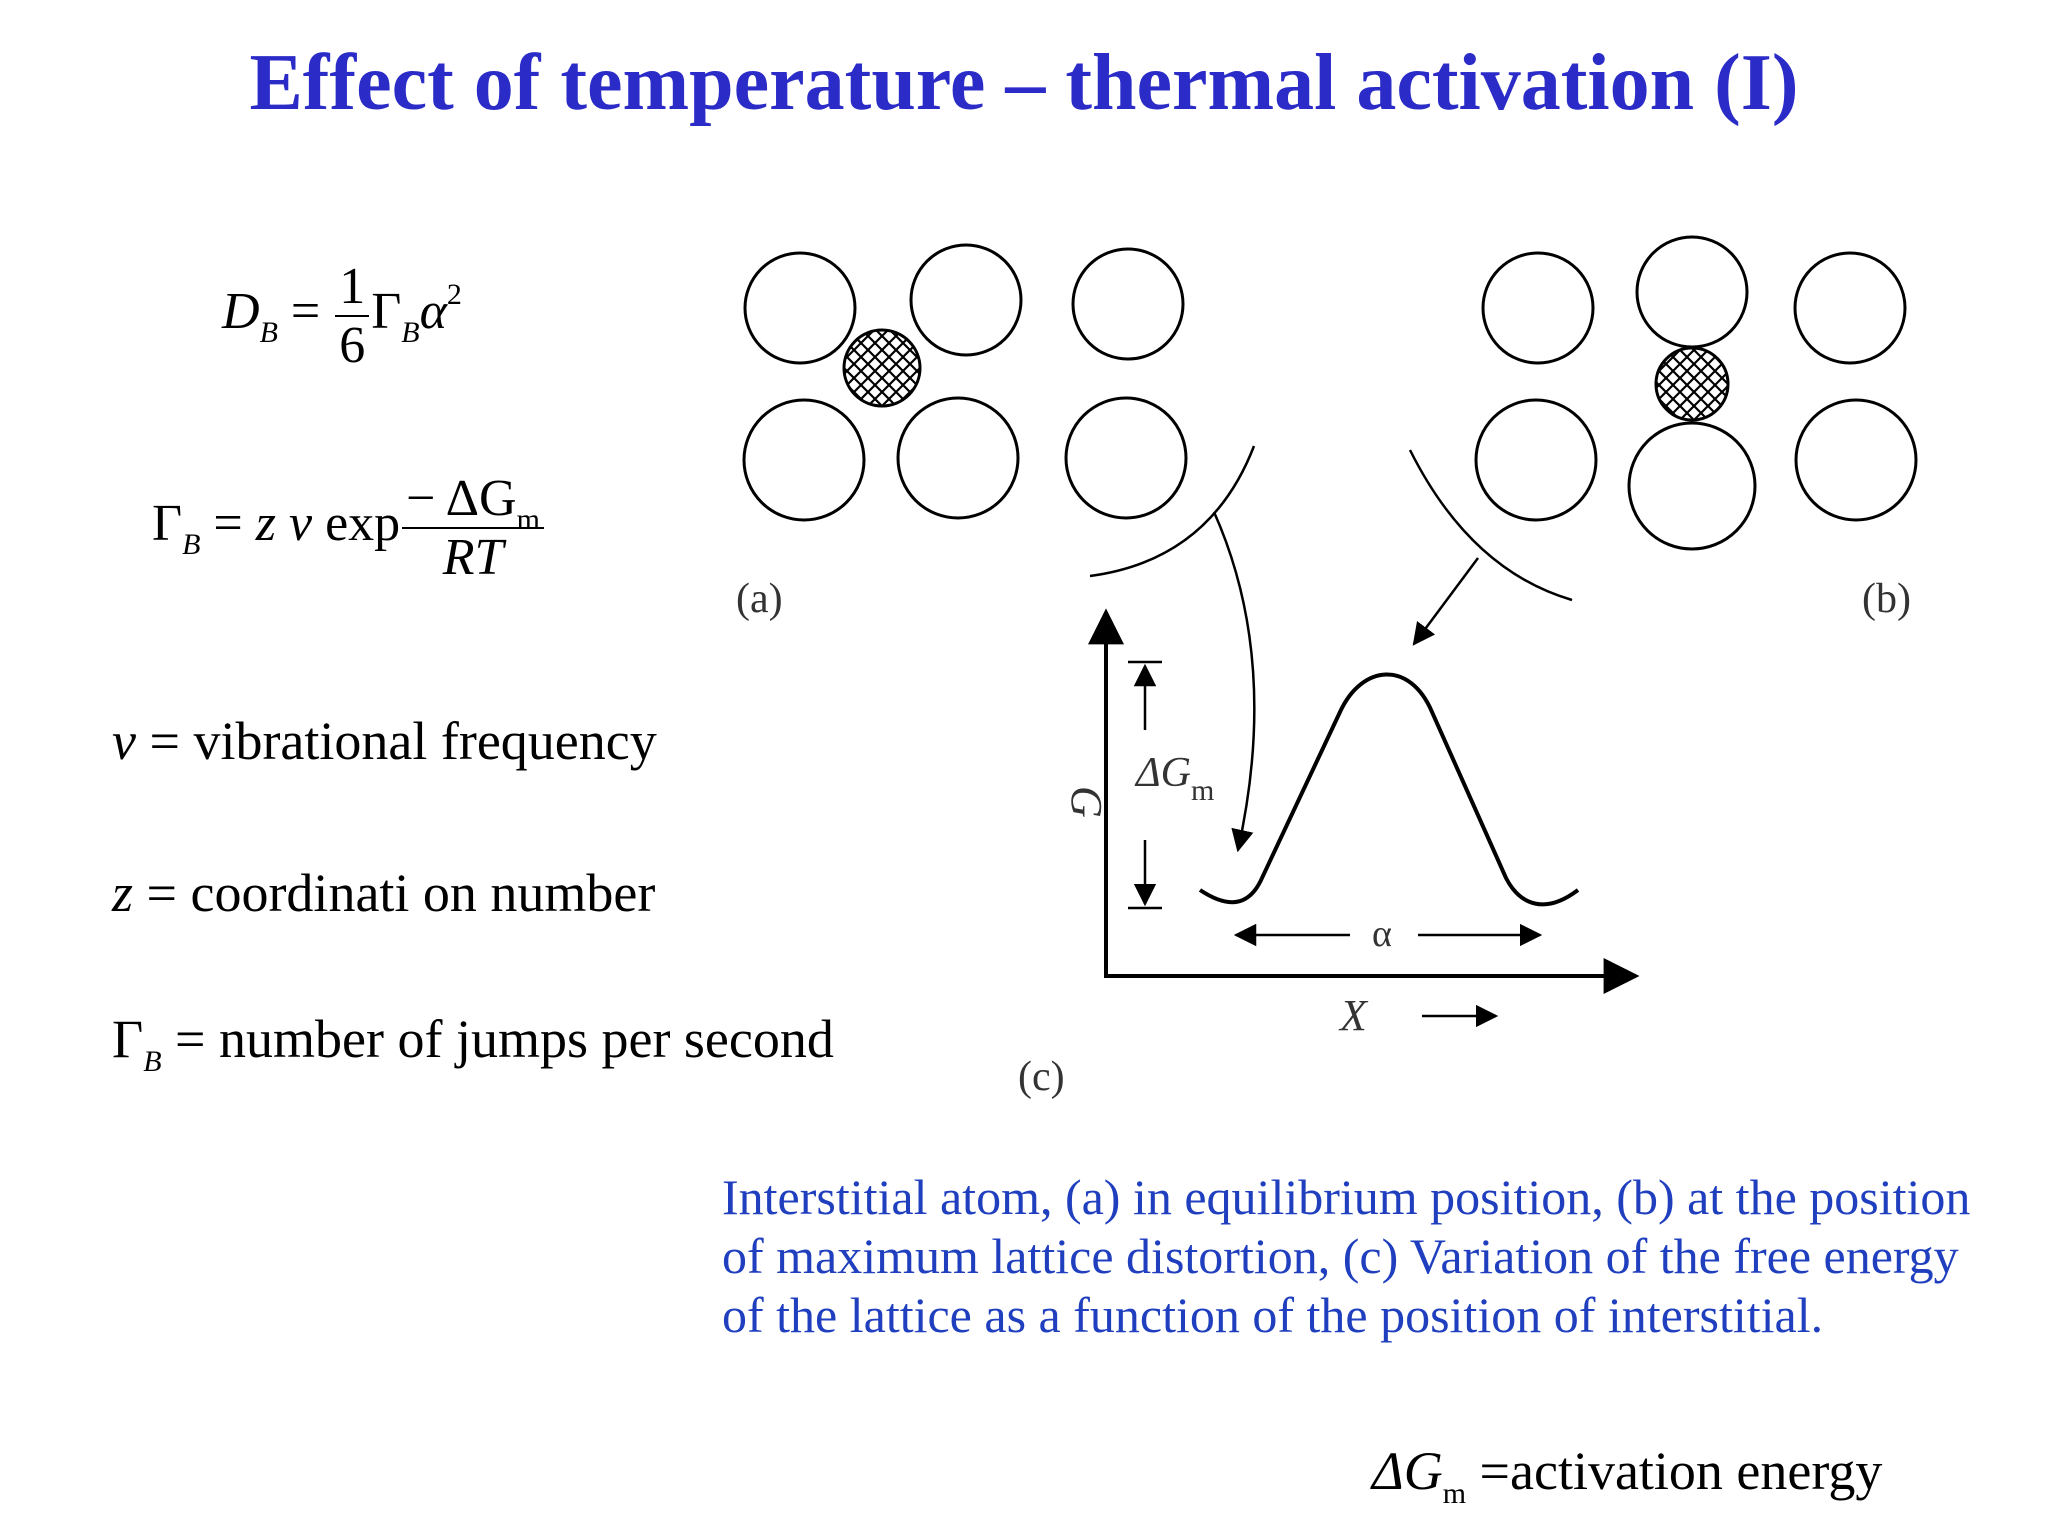  Describe the element at coordinates (386, 312) in the screenshot. I see `eq1-gamma: Γ` at that location.